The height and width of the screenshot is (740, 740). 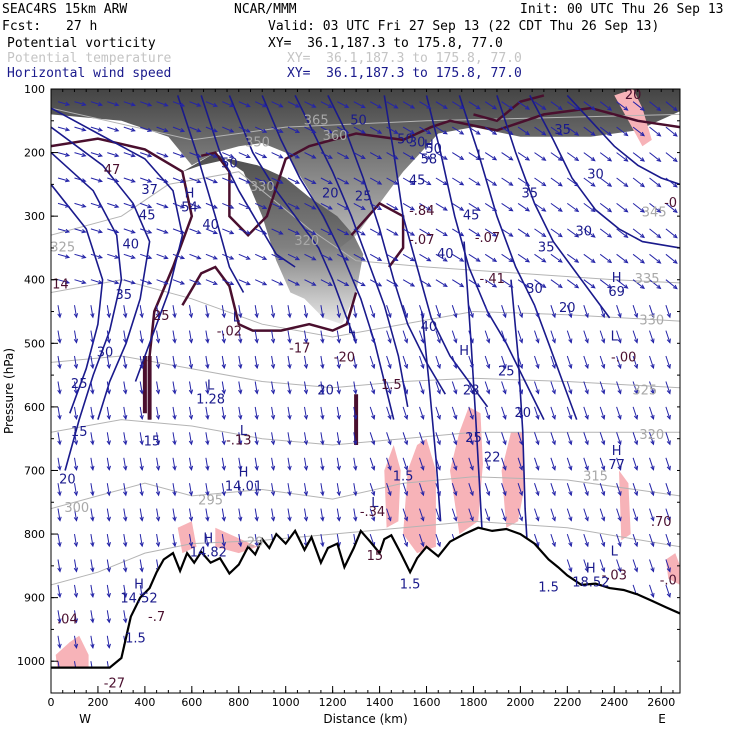 What do you see at coordinates (668, 581) in the screenshot?
I see `pv-label: -.0` at bounding box center [668, 581].